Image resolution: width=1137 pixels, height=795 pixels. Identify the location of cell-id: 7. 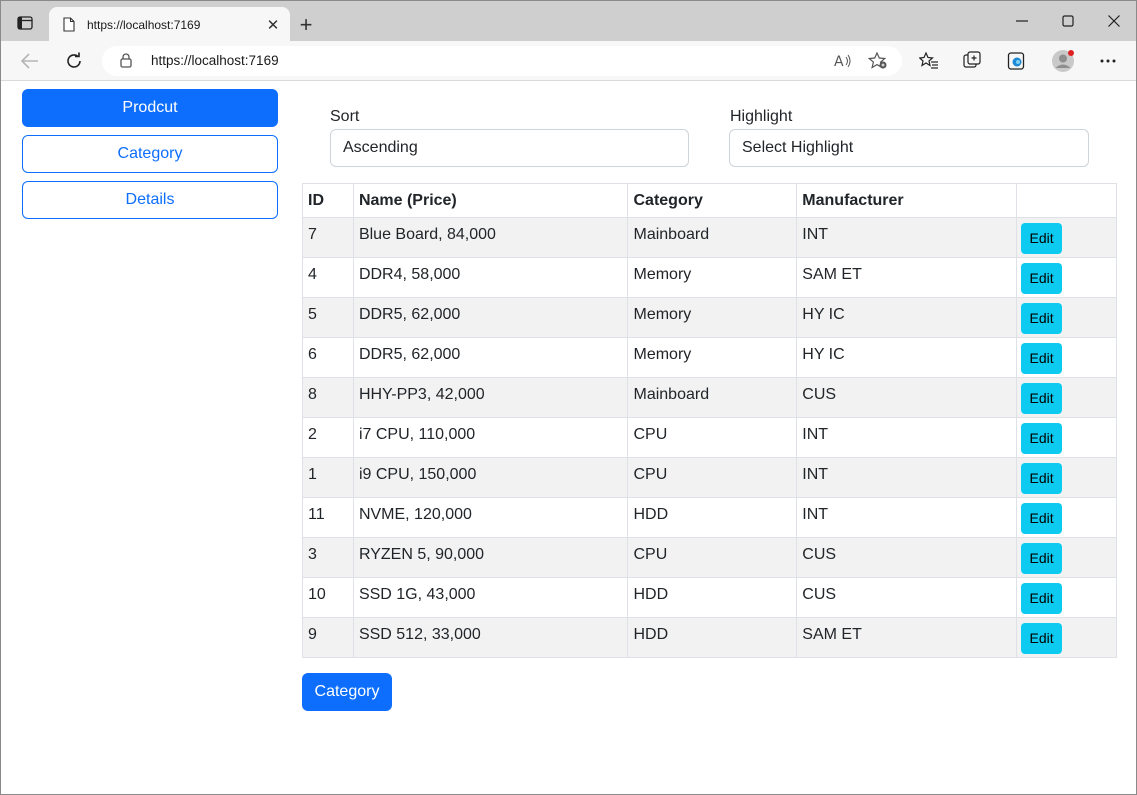
(328, 237).